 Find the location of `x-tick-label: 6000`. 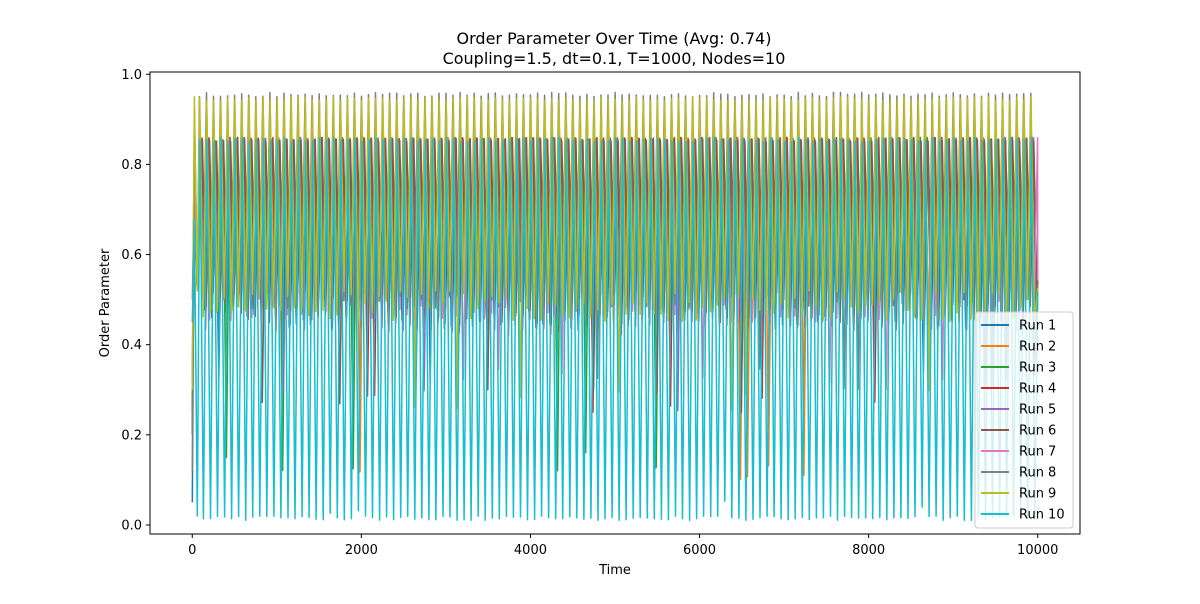

x-tick-label: 6000 is located at coordinates (699, 550).